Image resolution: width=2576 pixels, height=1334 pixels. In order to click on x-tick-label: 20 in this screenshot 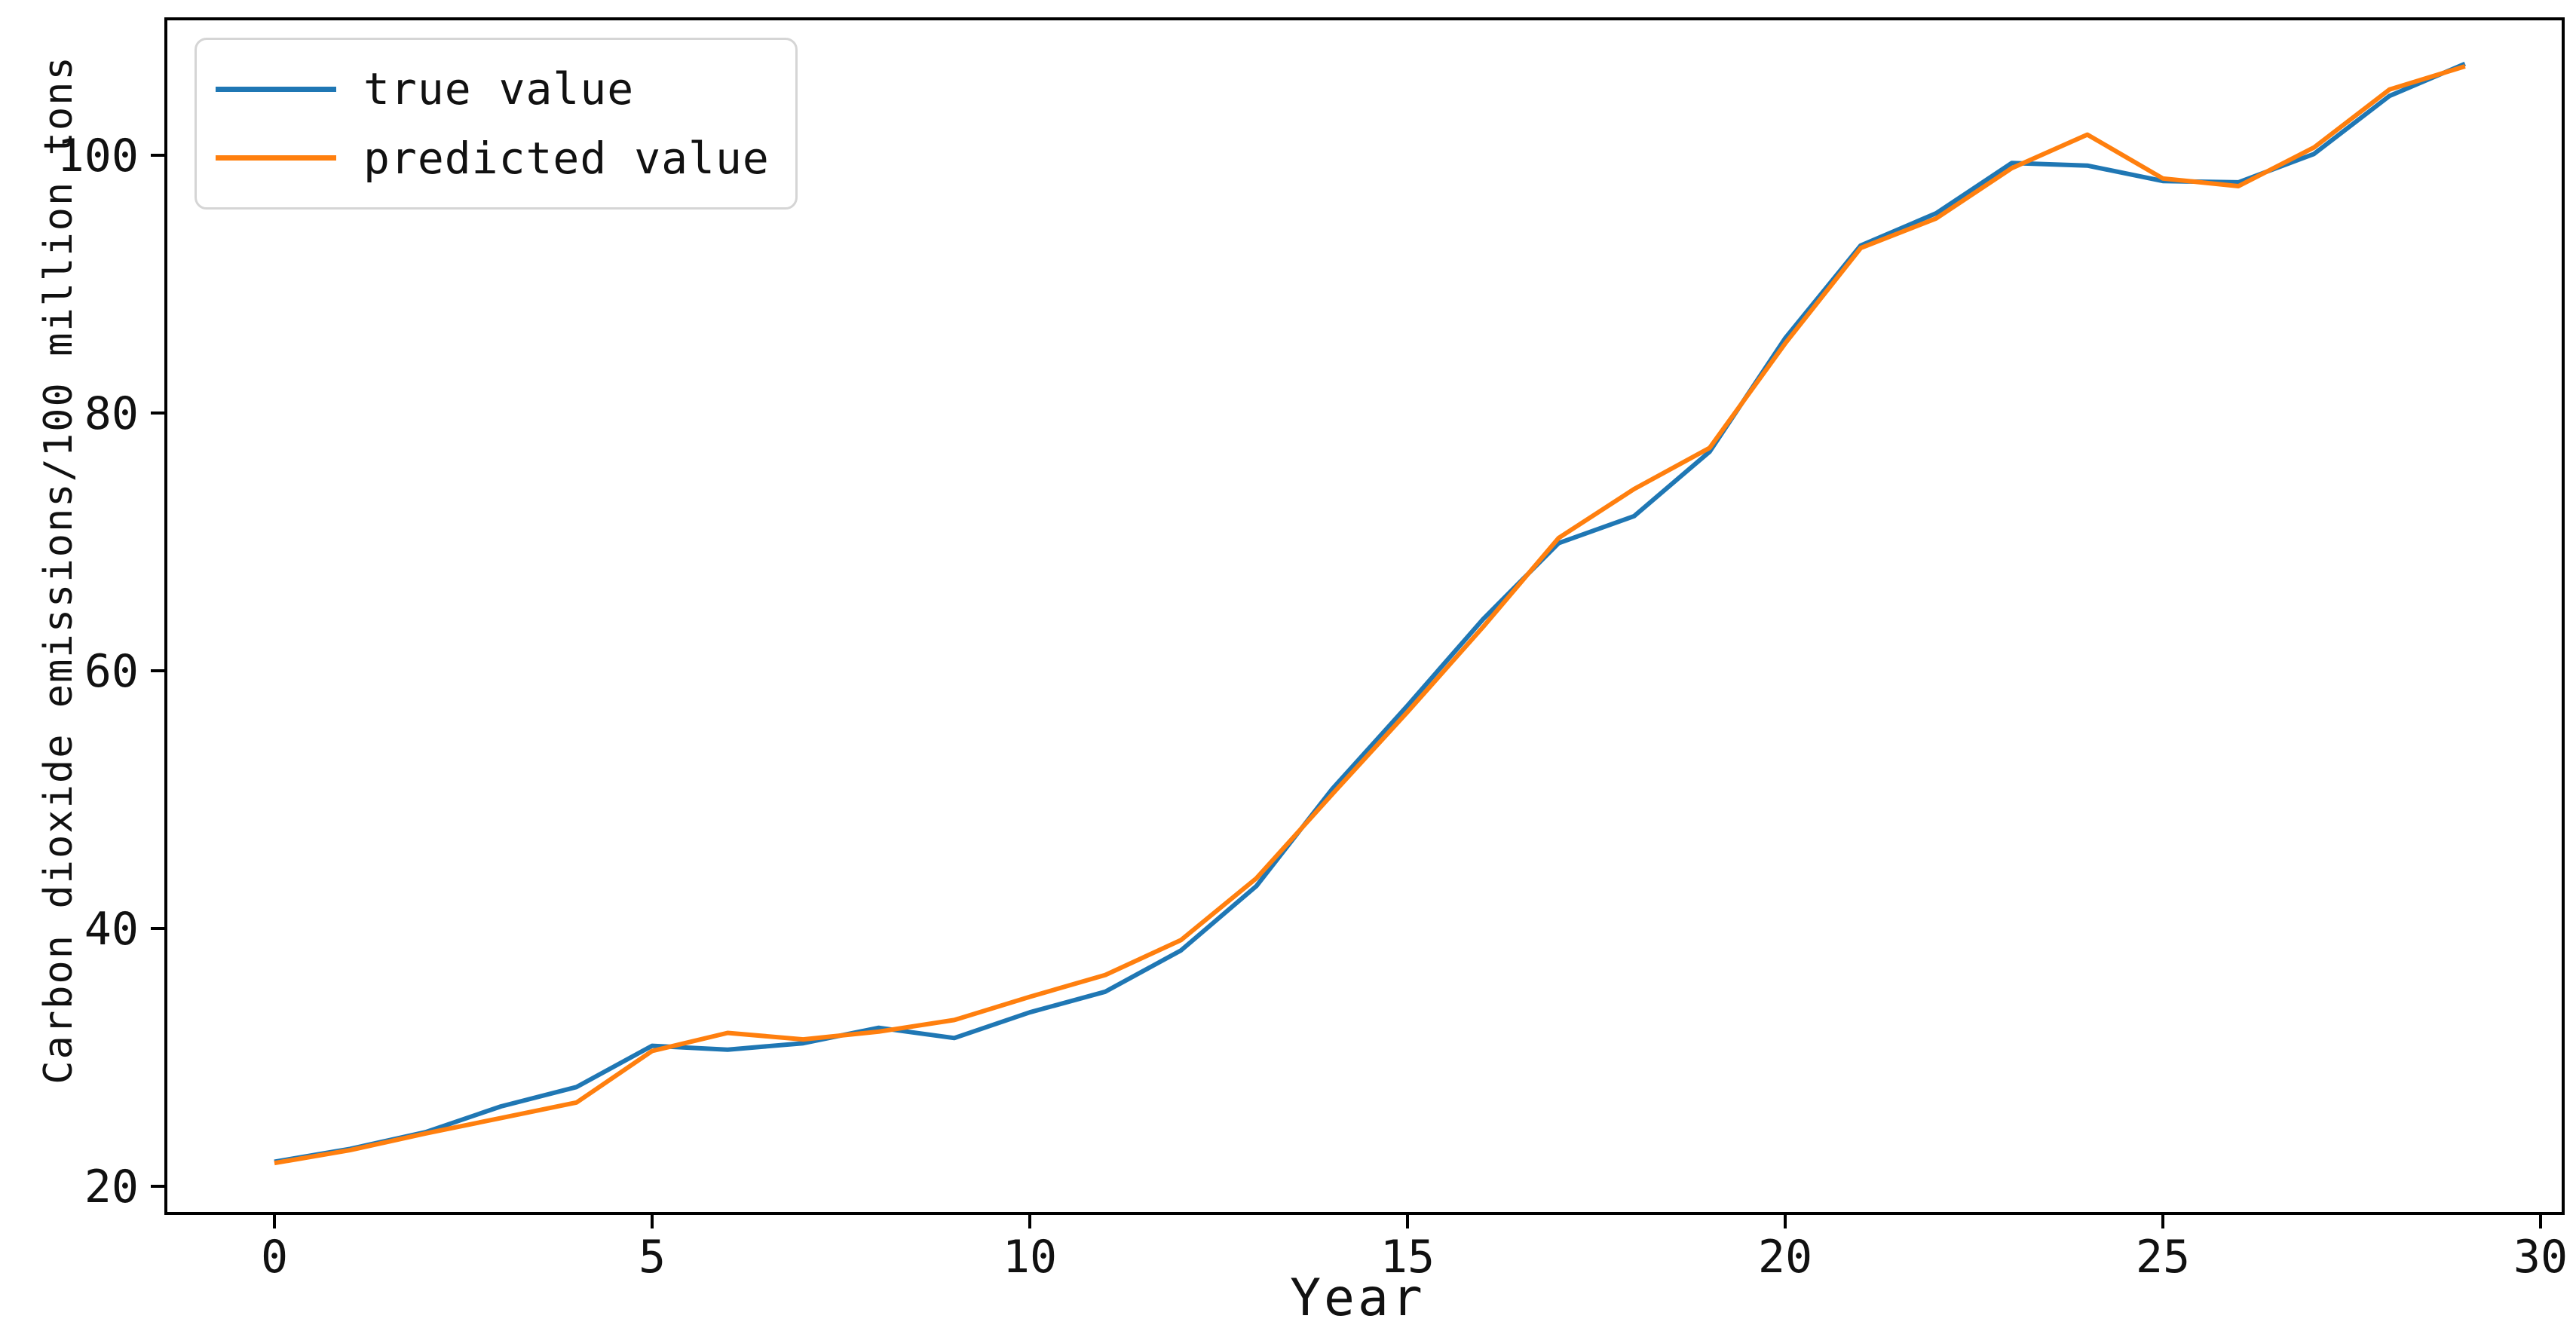, I will do `click(1785, 1257)`.